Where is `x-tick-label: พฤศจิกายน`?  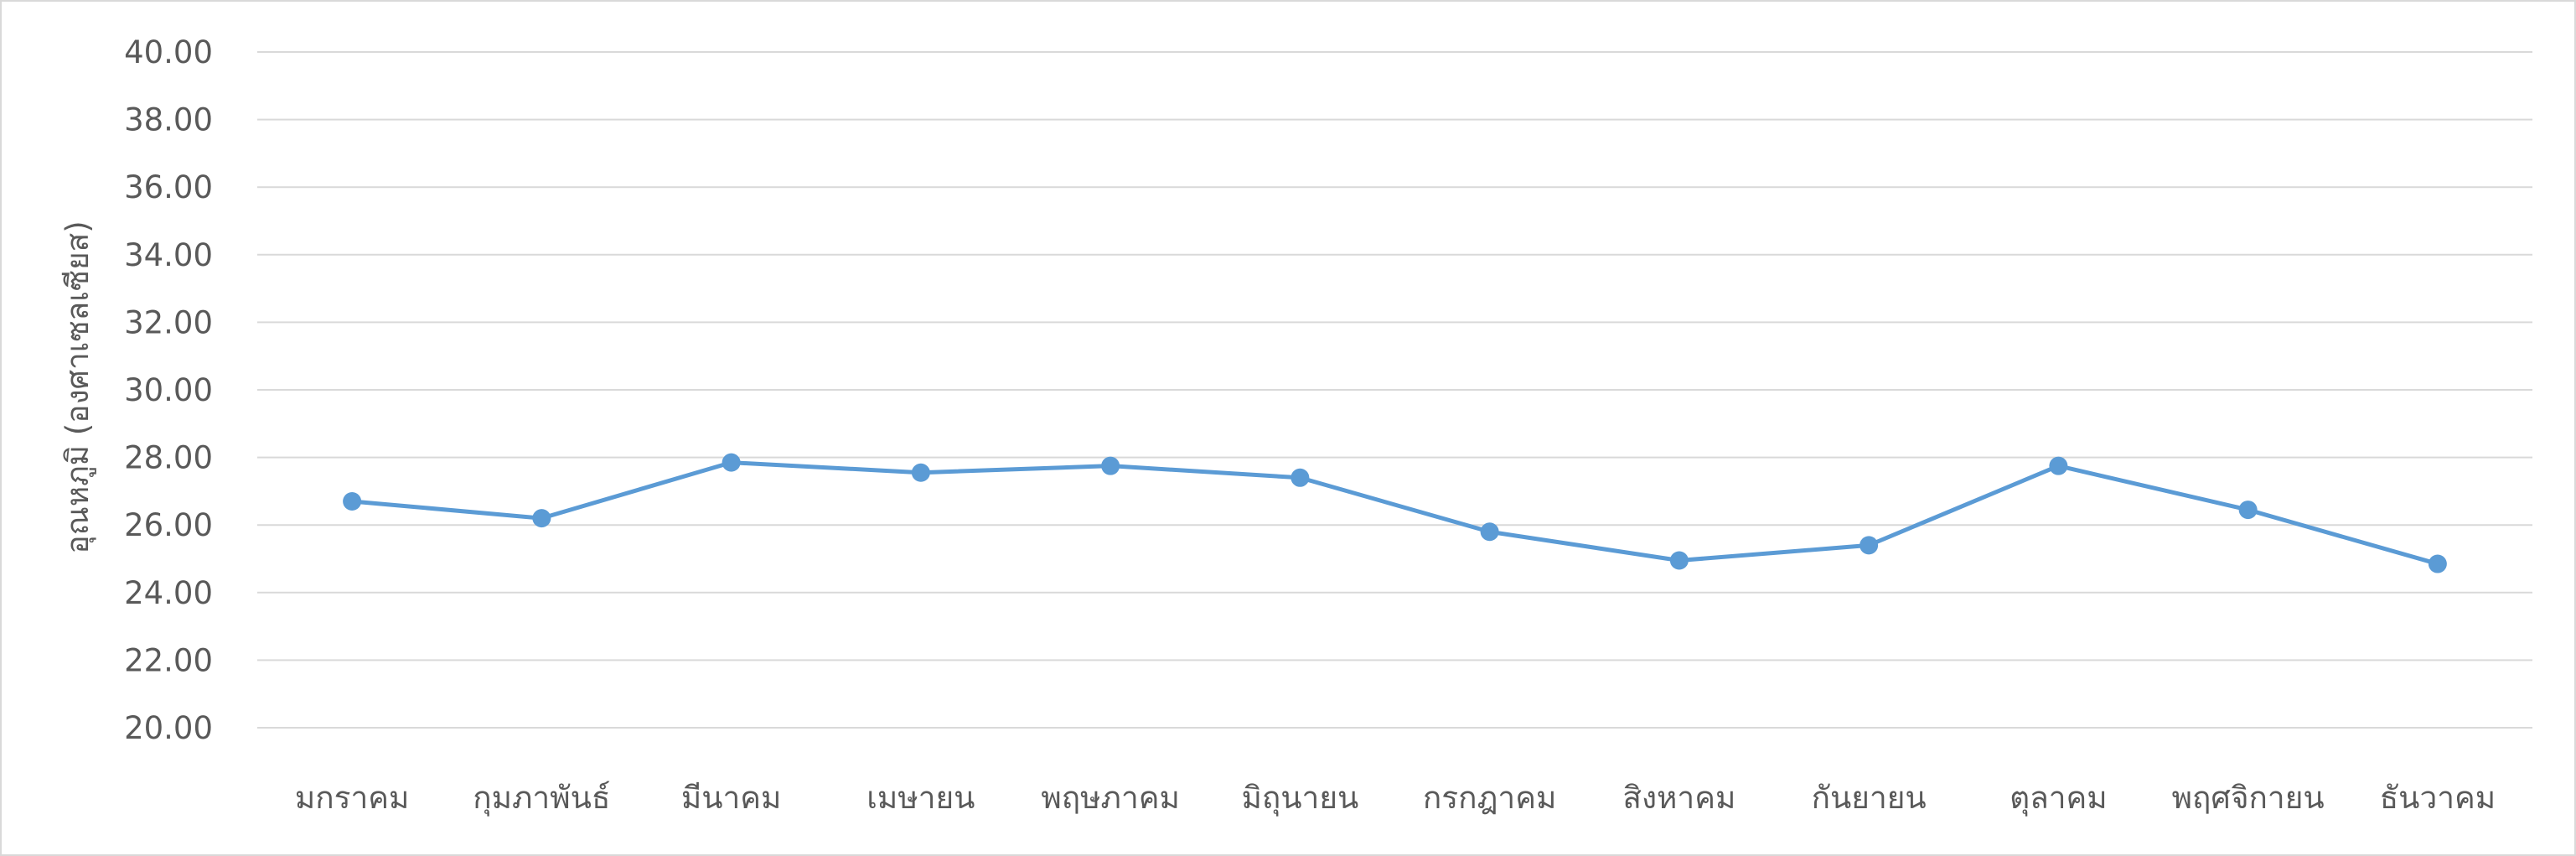 x-tick-label: พฤศจิกายน is located at coordinates (2248, 798).